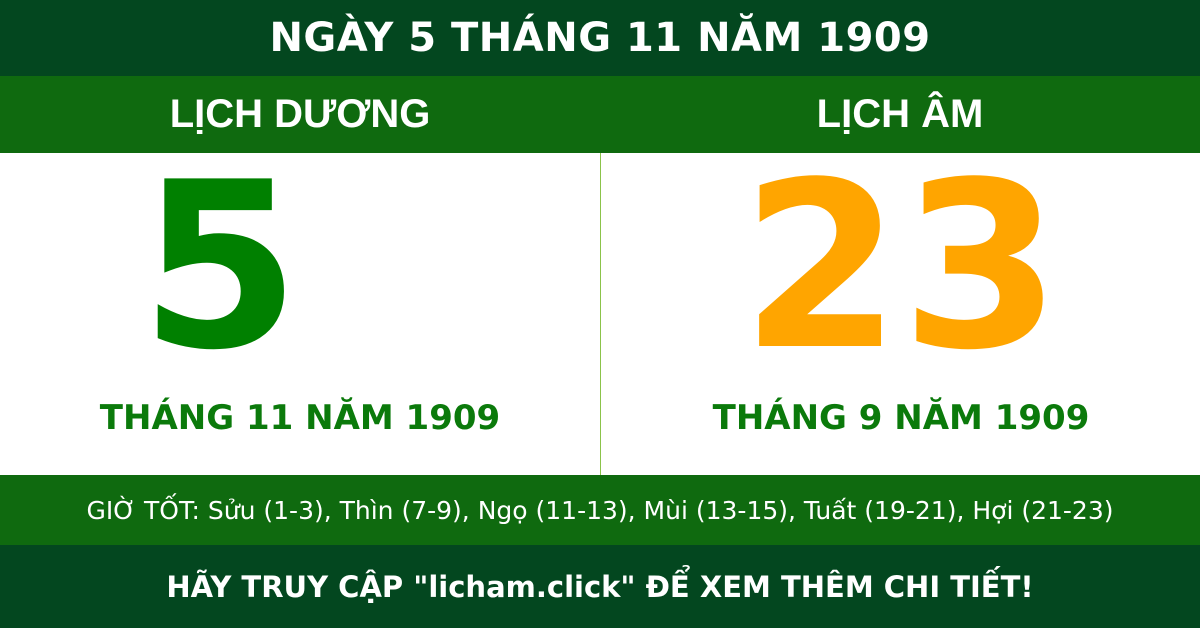  I want to click on calendar-headings: LỊCH DƯƠNG LỊCH ÂM, so click(600, 114).